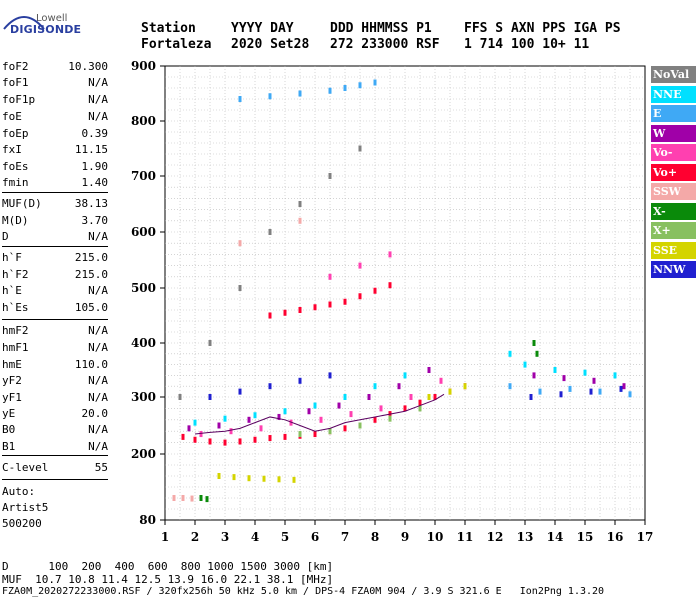 The width and height of the screenshot is (700, 600). Describe the element at coordinates (375, 537) in the screenshot. I see `x-tick-label: 8` at that location.